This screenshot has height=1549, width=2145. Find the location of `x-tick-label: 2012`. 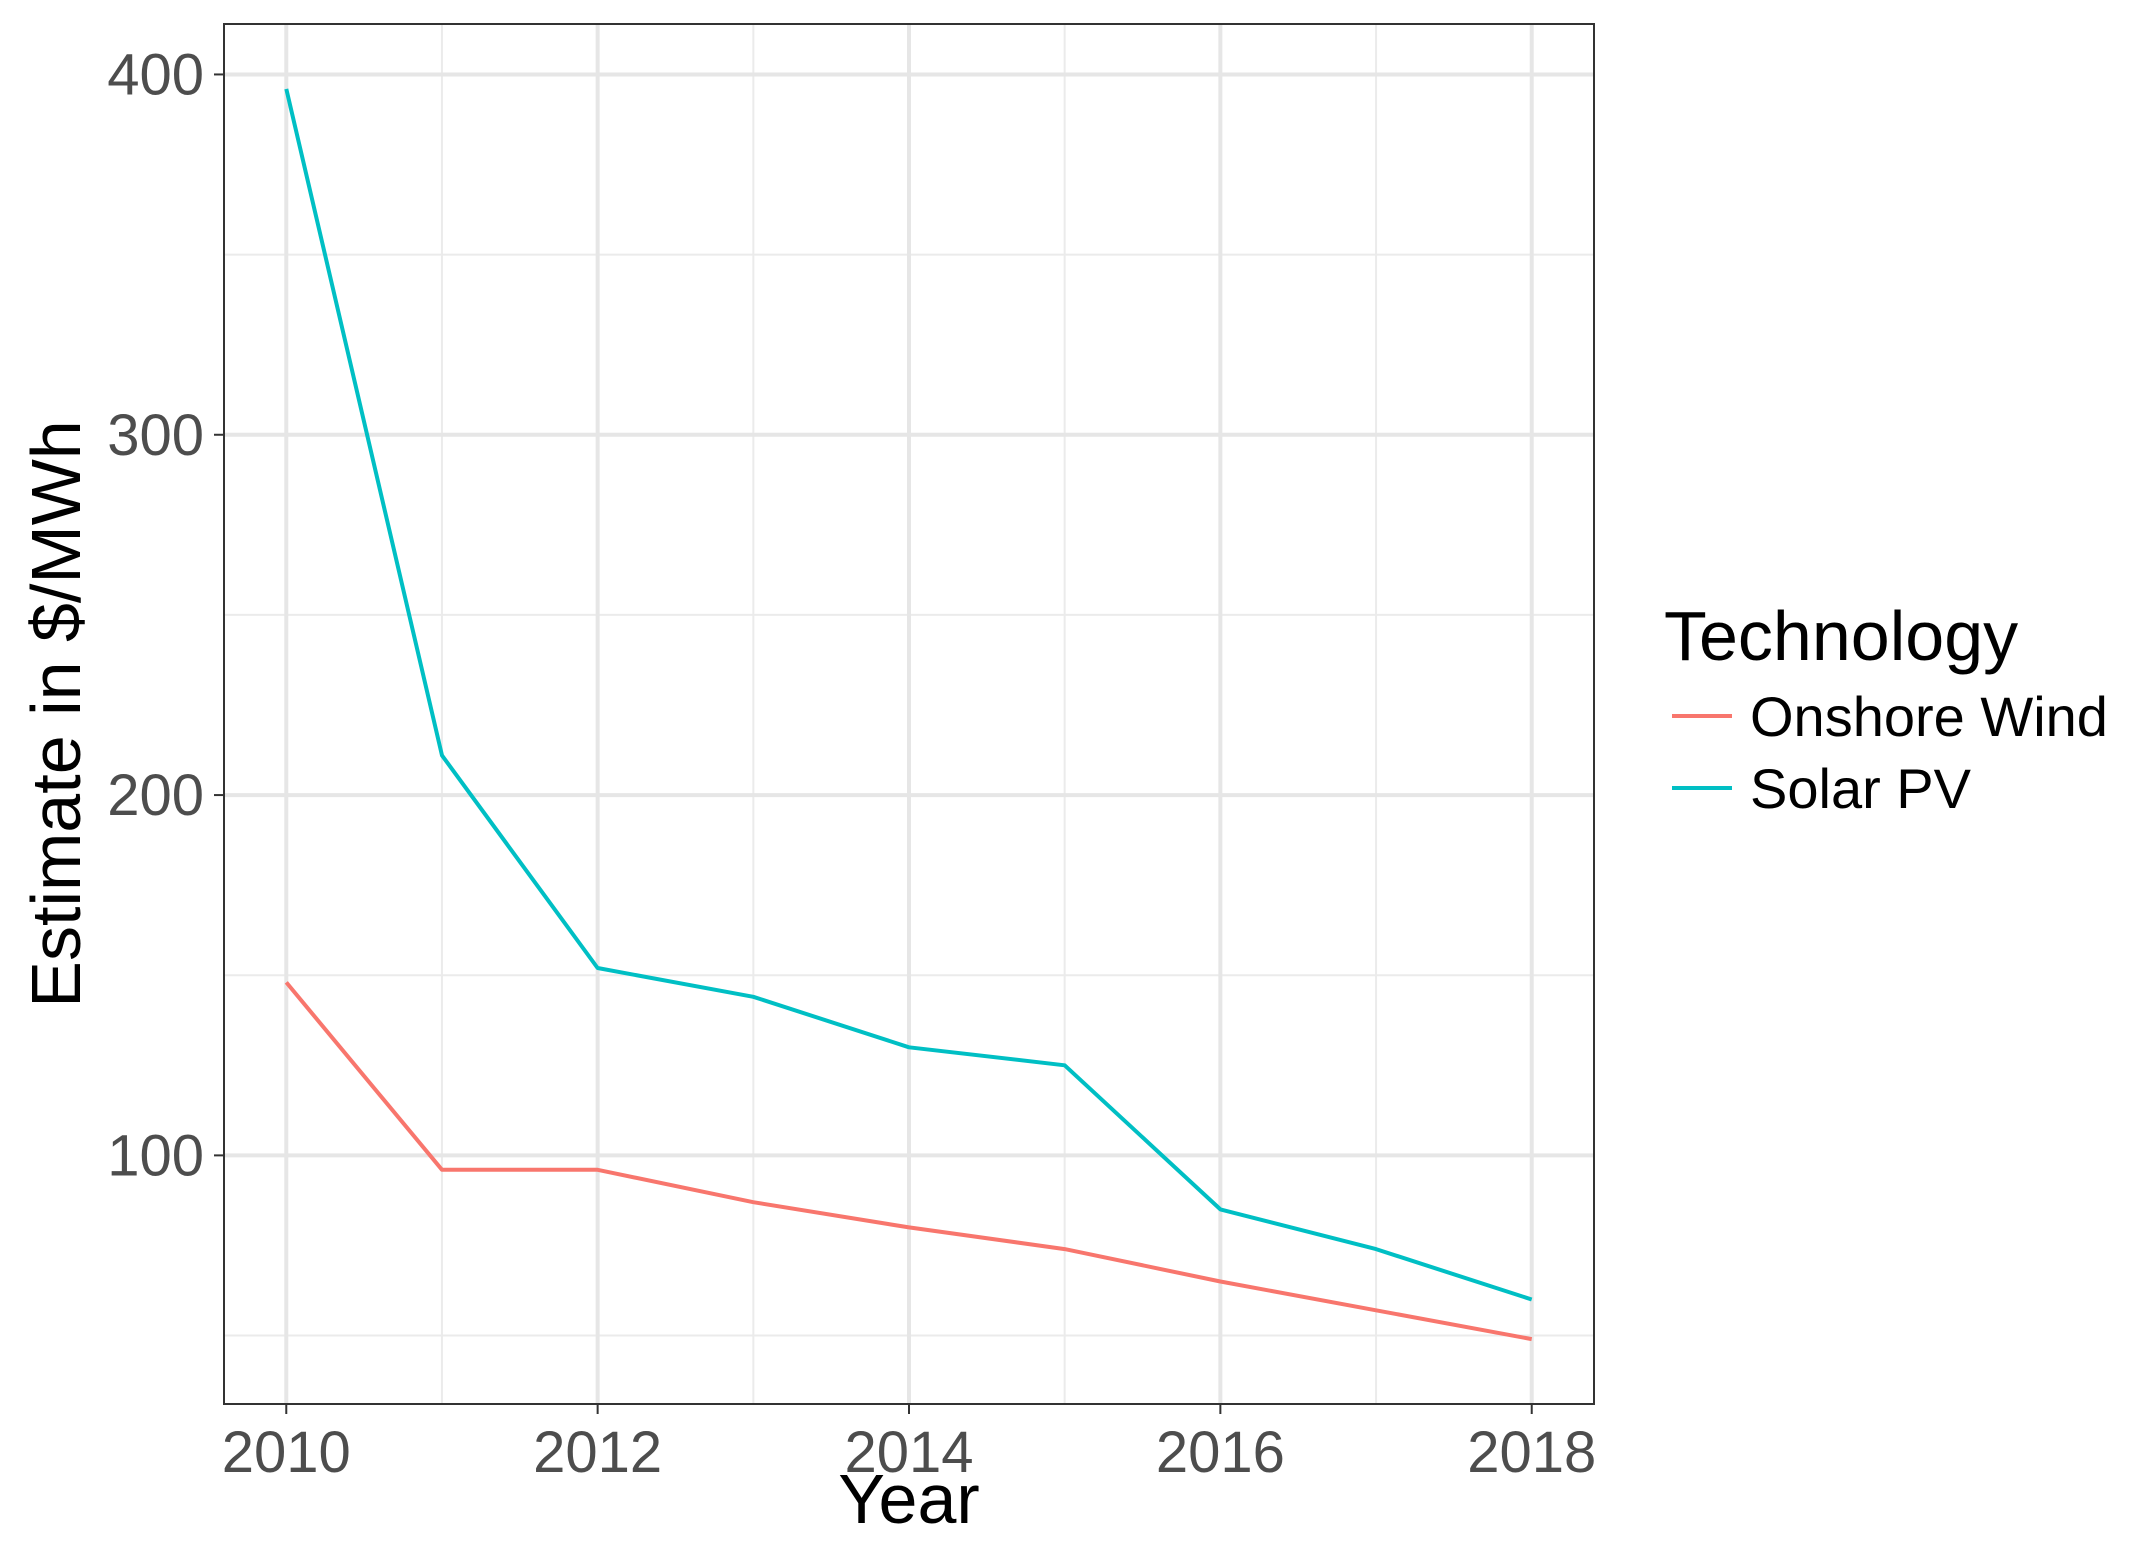

x-tick-label: 2012 is located at coordinates (597, 1452).